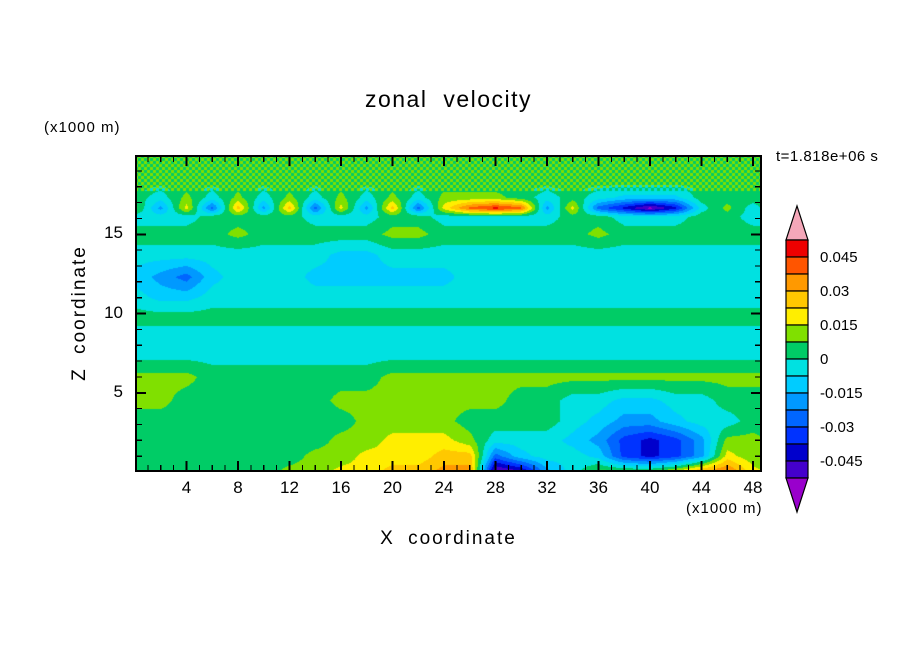 This screenshot has height=654, width=904. Describe the element at coordinates (839, 257) in the screenshot. I see `colorbar-label: 0.045` at that location.